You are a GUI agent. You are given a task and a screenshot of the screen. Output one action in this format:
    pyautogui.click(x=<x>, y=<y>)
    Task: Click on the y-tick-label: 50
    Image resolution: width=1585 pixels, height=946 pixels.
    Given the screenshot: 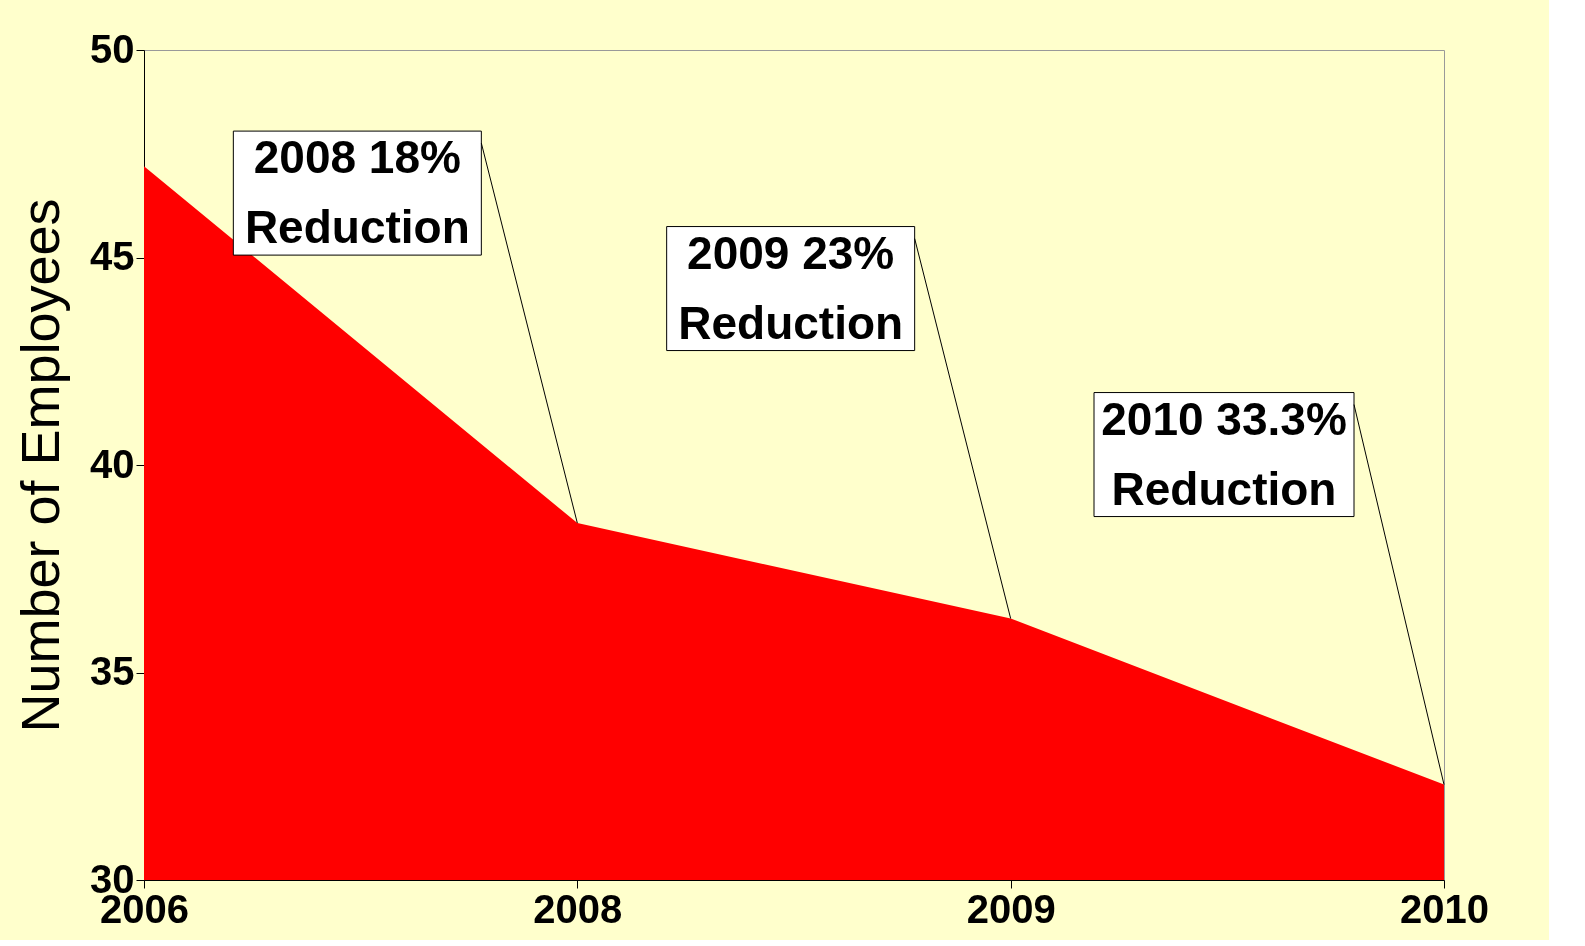 What is the action you would take?
    pyautogui.click(x=112, y=48)
    